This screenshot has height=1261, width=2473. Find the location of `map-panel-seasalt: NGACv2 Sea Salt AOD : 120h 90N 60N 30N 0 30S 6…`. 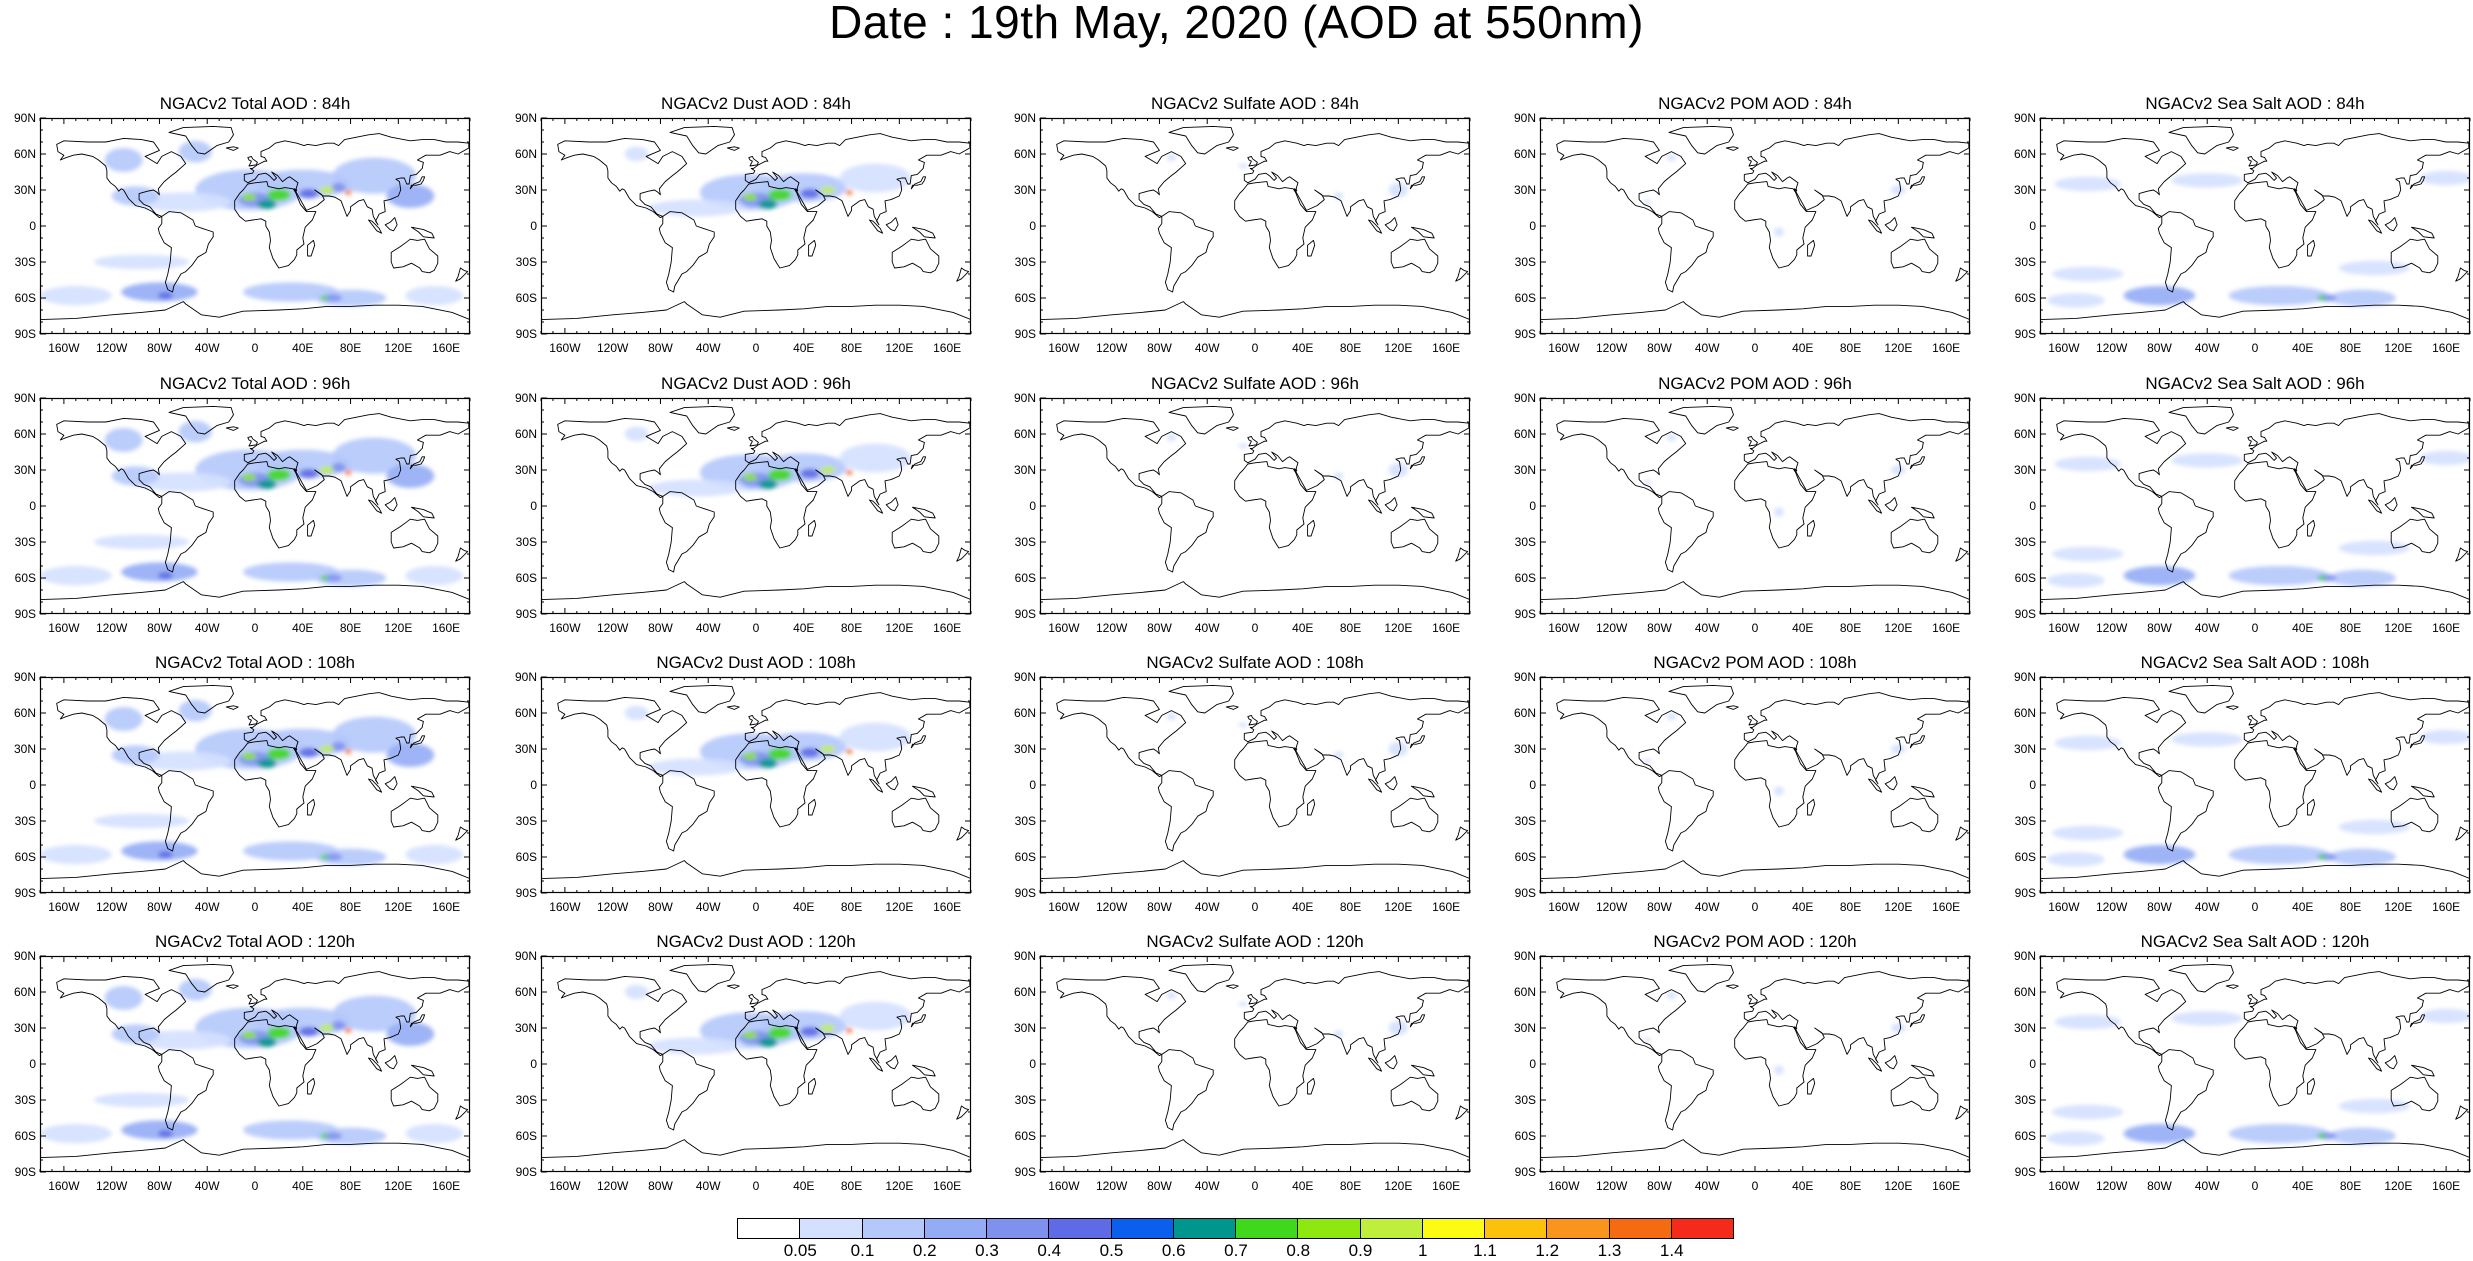

map-panel-seasalt: NGACv2 Sea Salt AOD : 120h 90N 60N 30N 0 30S 6… is located at coordinates (2236, 1066).